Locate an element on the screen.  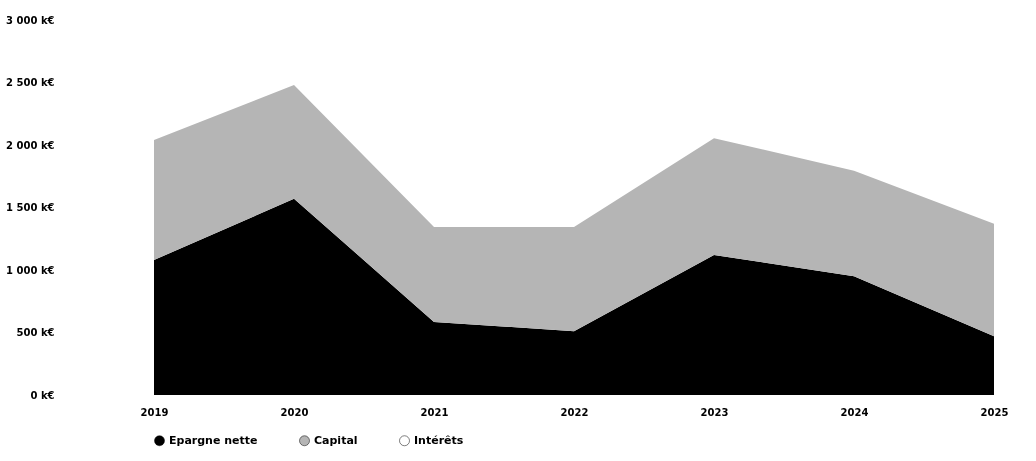
y-tick-label: 2 500 k€ is located at coordinates (30, 82).